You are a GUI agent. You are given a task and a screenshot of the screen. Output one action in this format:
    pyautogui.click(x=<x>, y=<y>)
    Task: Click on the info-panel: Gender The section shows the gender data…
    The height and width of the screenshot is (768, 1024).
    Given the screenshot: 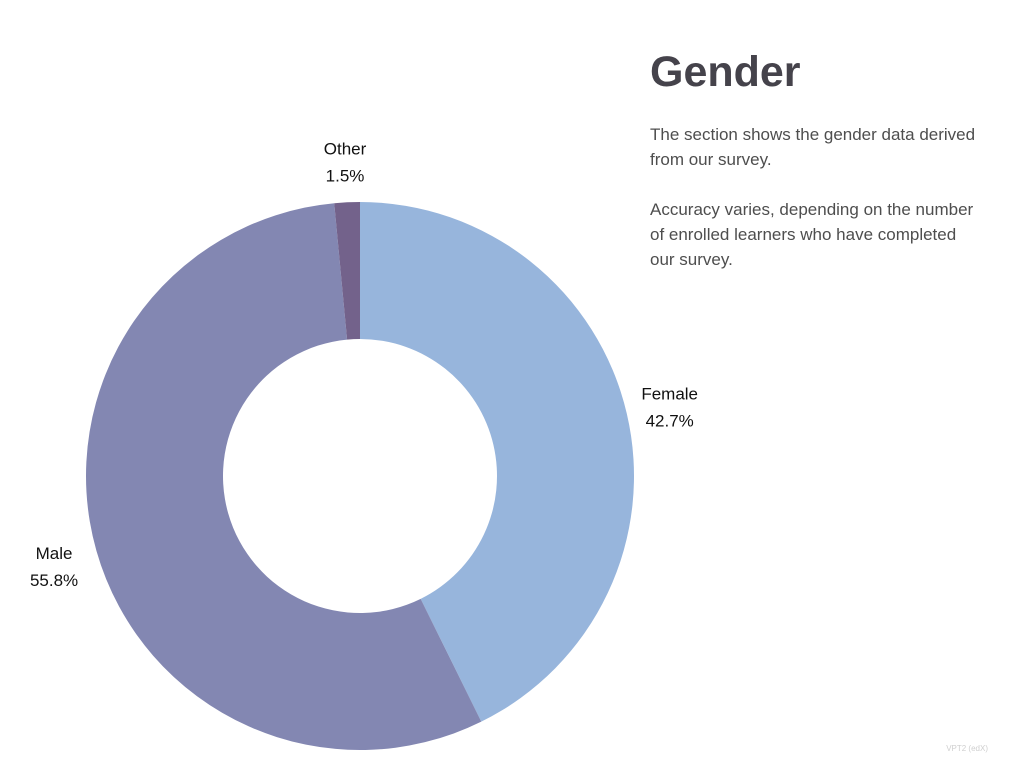 What is the action you would take?
    pyautogui.click(x=815, y=160)
    